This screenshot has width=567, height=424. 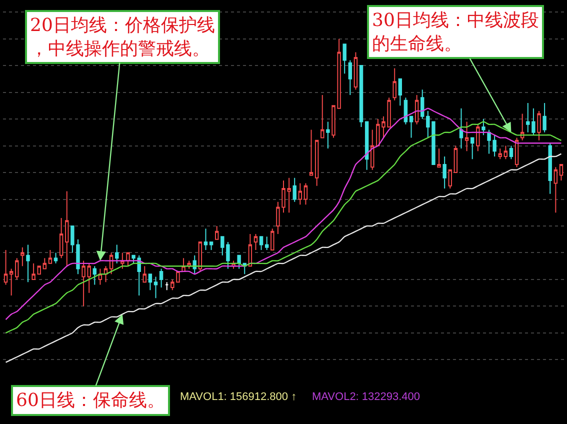 What do you see at coordinates (122, 37) in the screenshot?
I see `annotation: 20日均线：价格保护线，中线操作的警戒线。` at bounding box center [122, 37].